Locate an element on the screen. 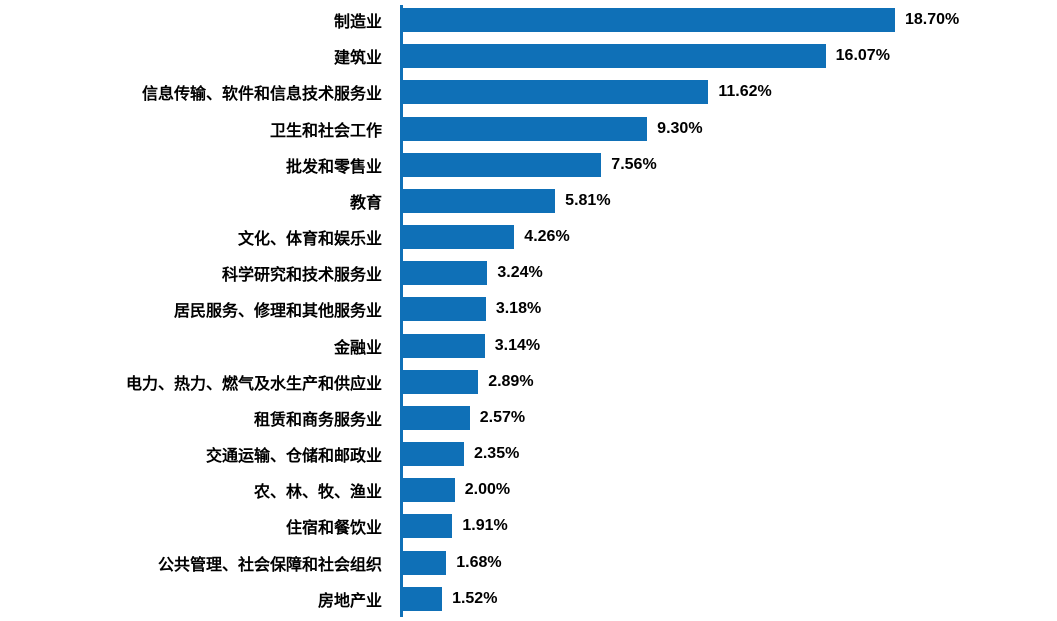 The width and height of the screenshot is (1057, 621). chart-row: 租赁和商务服务业 2.57% is located at coordinates (528, 418).